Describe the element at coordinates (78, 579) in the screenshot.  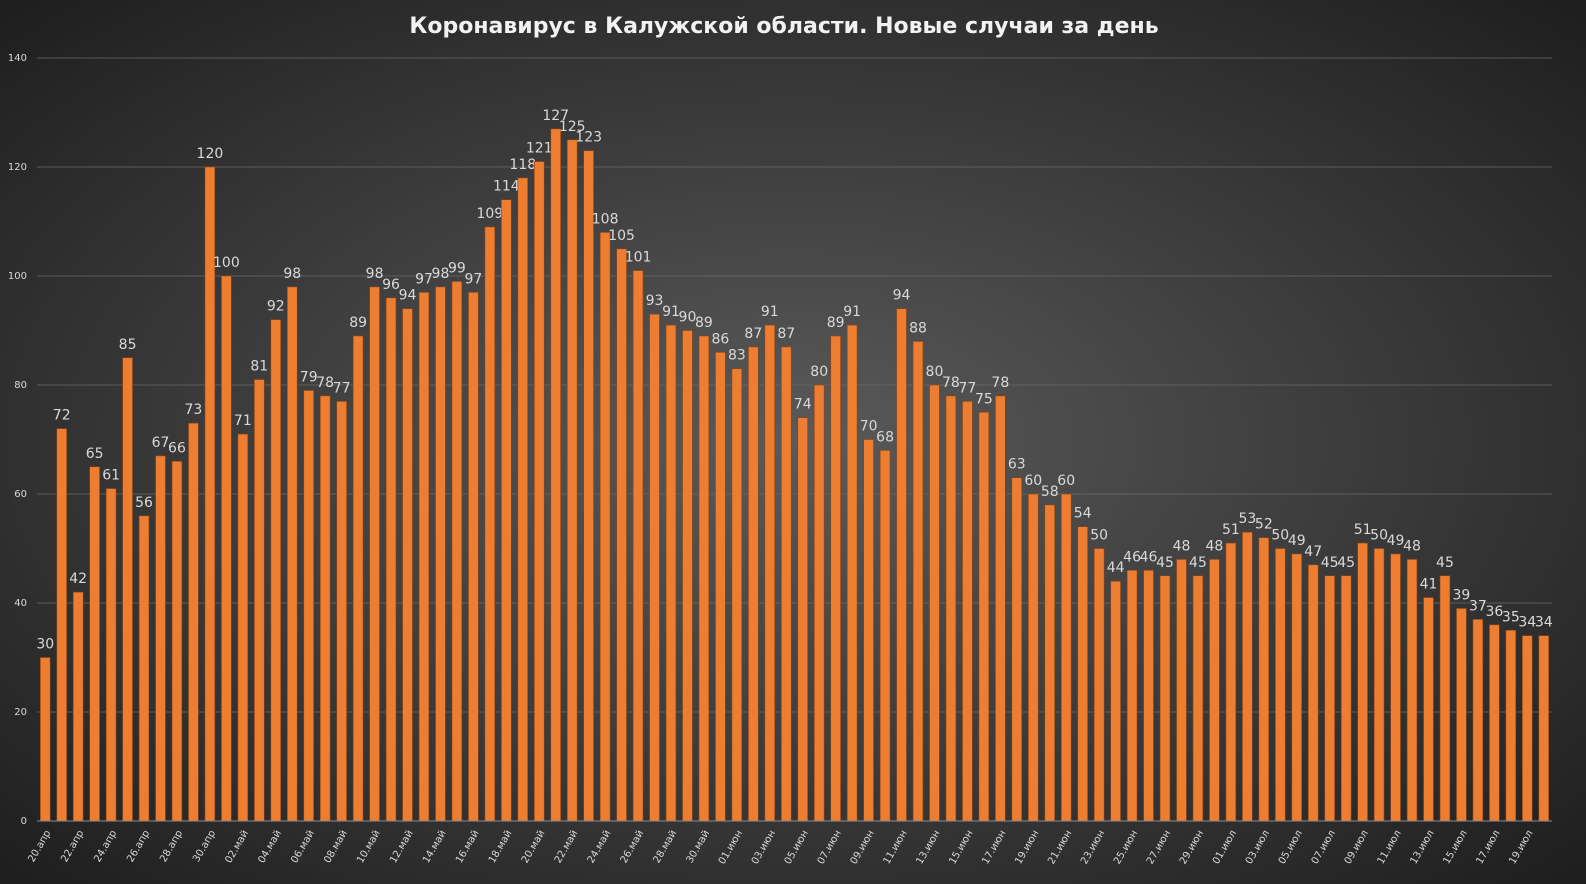
I see `data-label: 42` at that location.